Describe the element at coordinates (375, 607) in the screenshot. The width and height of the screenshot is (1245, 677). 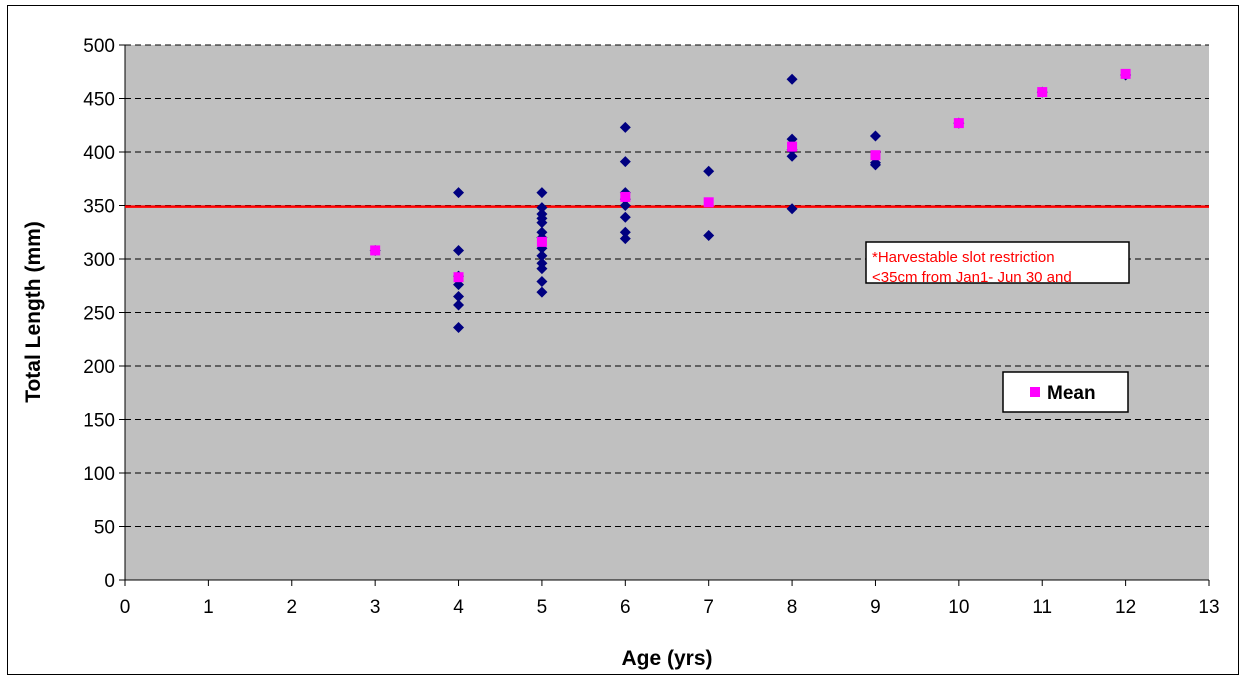
I see `x-tick-label: 3` at that location.